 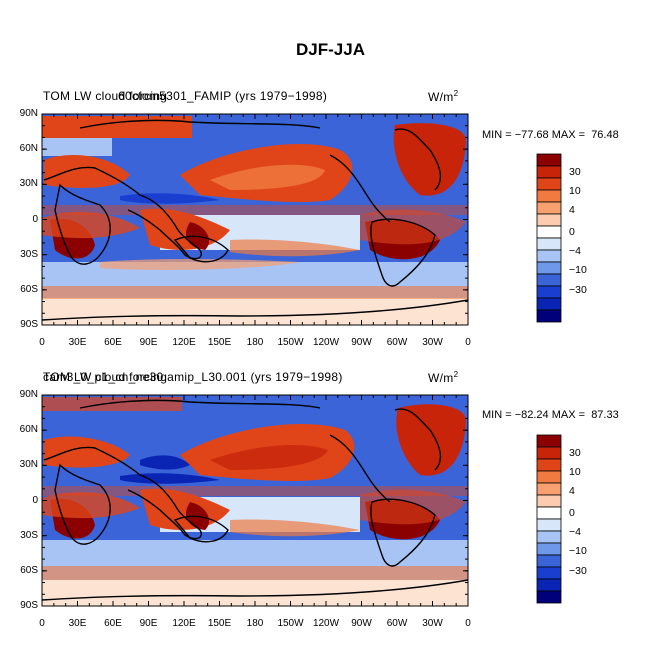 What do you see at coordinates (77, 147) in the screenshot?
I see `north-atlantic-blue` at bounding box center [77, 147].